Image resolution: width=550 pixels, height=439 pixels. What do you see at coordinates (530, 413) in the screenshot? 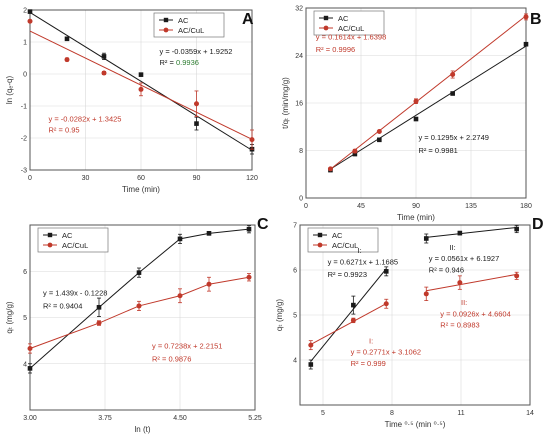
I see `x-tick-label: 14` at bounding box center [530, 413].